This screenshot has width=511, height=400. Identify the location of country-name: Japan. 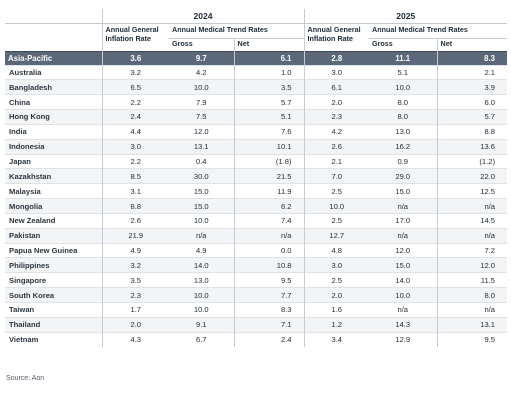
(53, 161).